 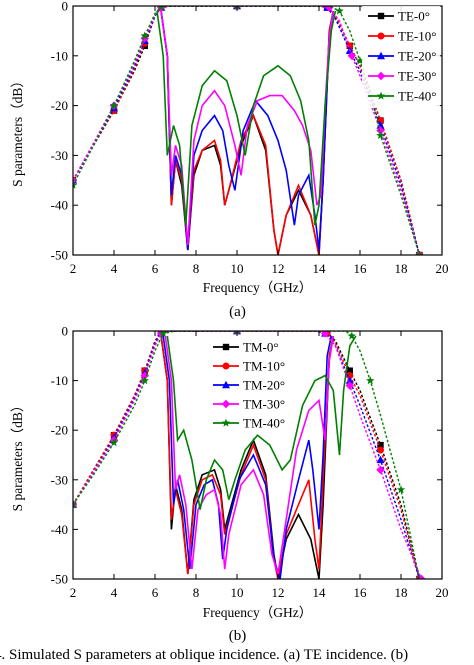 What do you see at coordinates (264, 366) in the screenshot?
I see `legend-entry: TM-10°` at bounding box center [264, 366].